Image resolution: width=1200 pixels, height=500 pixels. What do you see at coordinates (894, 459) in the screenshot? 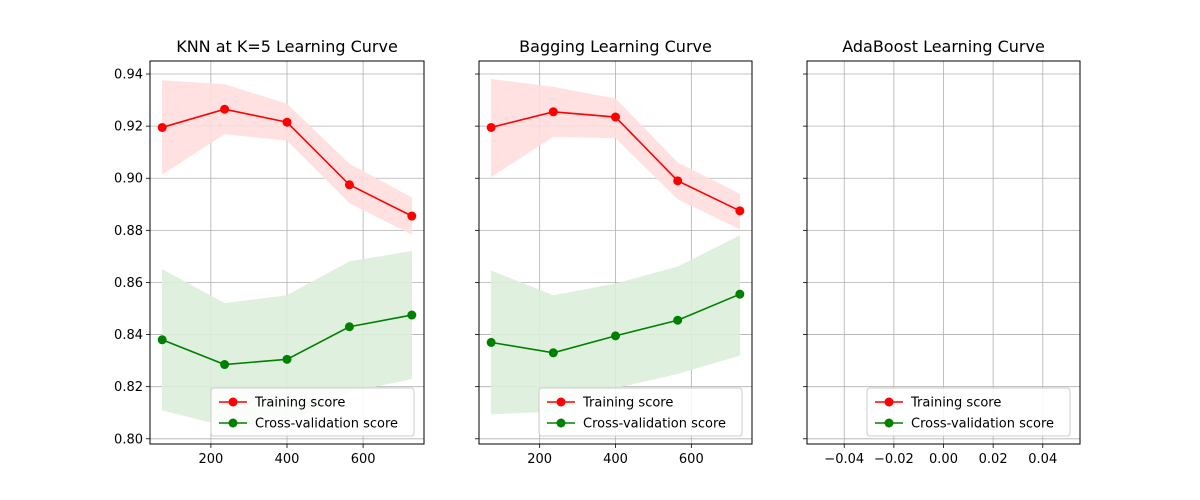
I see `x-tick-label: −0.02` at bounding box center [894, 459].